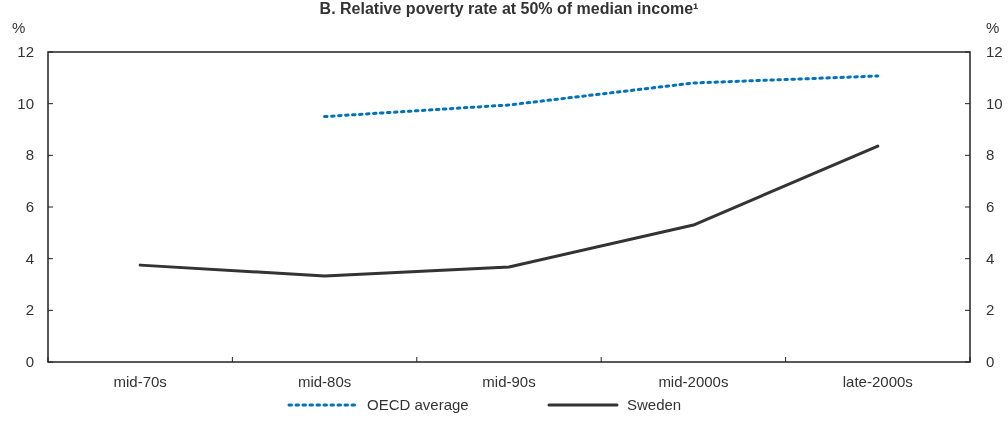 The height and width of the screenshot is (426, 1008). Describe the element at coordinates (418, 404) in the screenshot. I see `legend-label: OECD average` at that location.